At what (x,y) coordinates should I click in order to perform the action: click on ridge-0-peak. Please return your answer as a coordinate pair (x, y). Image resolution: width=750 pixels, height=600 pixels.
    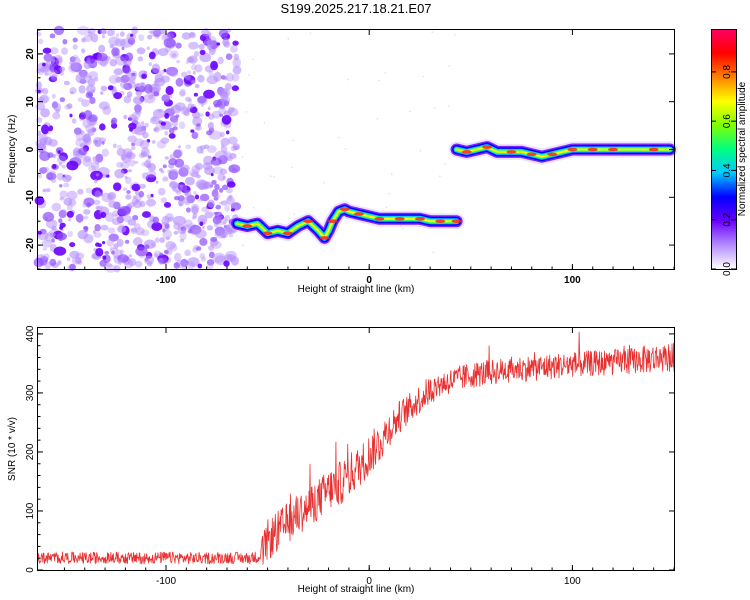
    Looking at the image, I should click on (440, 221).